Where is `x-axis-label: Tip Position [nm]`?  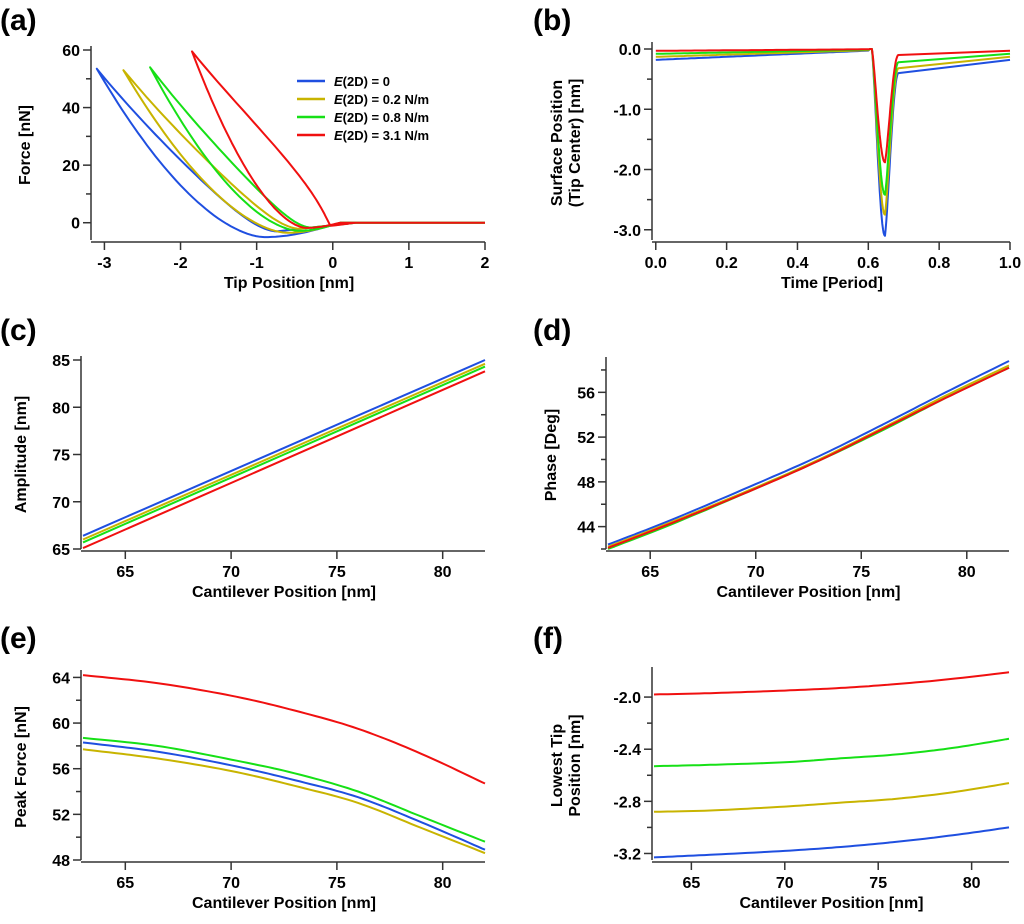 x-axis-label: Tip Position [nm] is located at coordinates (289, 283).